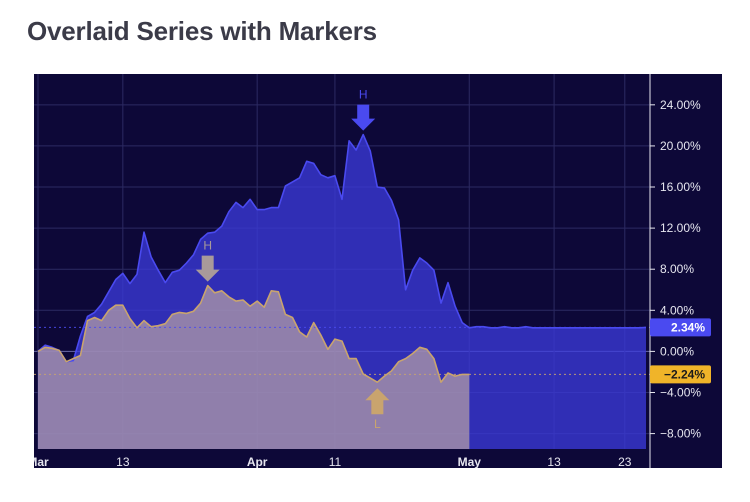 The width and height of the screenshot is (750, 502). I want to click on marker-high-series-b: H, so click(207, 260).